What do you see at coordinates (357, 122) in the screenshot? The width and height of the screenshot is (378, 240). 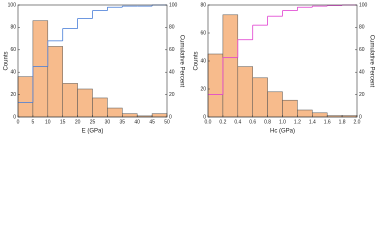 I see `x-tick-label: 2.0` at bounding box center [357, 122].